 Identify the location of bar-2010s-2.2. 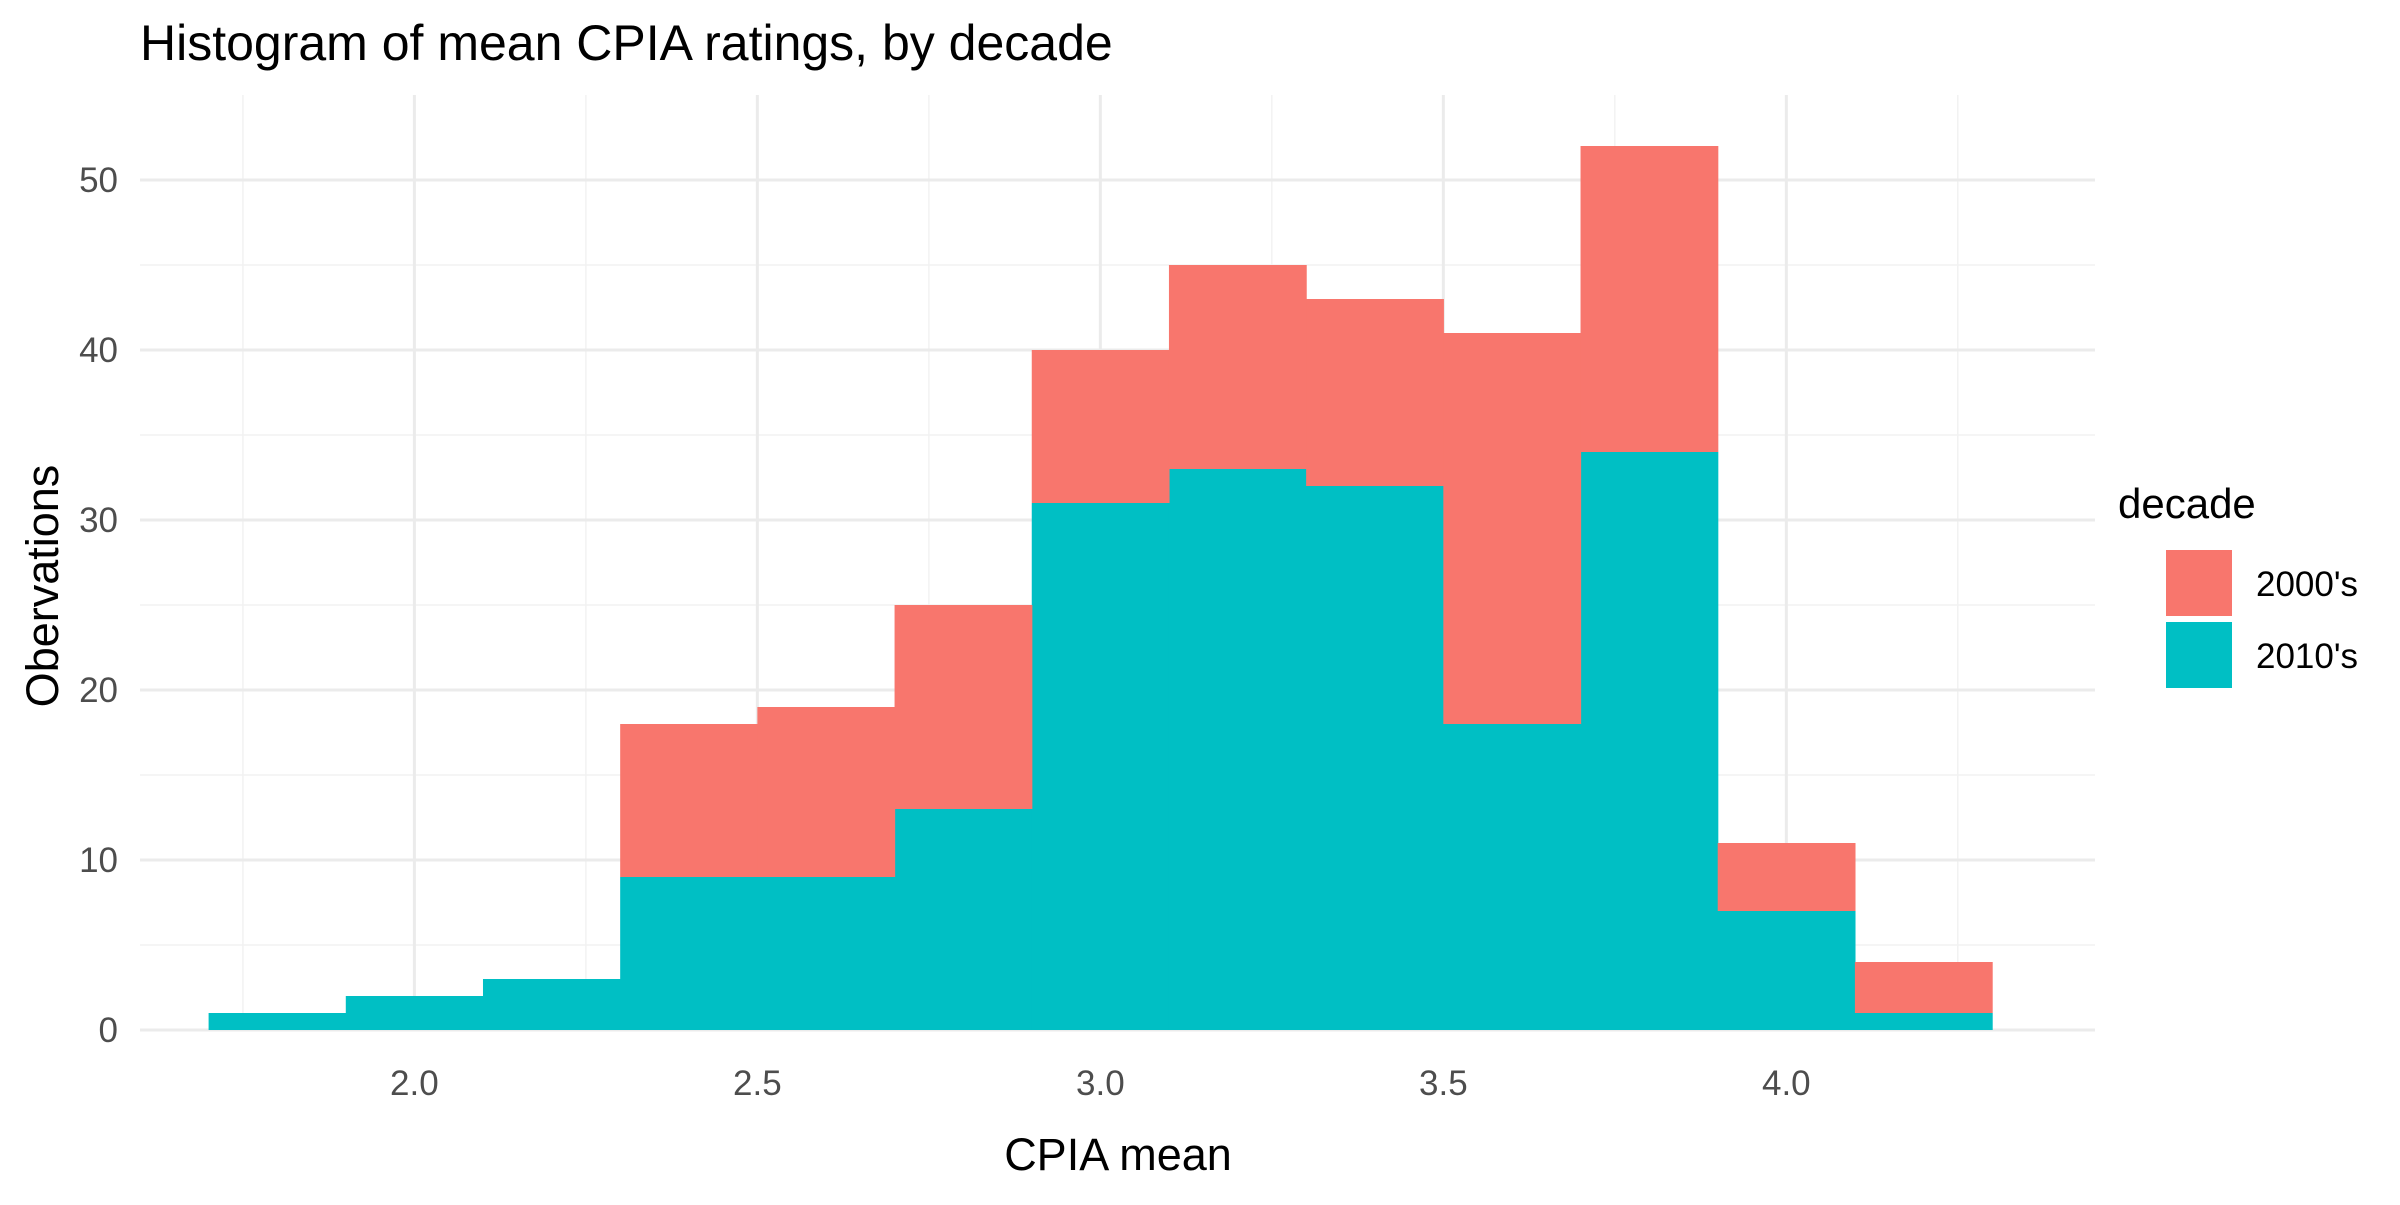
(551, 1004).